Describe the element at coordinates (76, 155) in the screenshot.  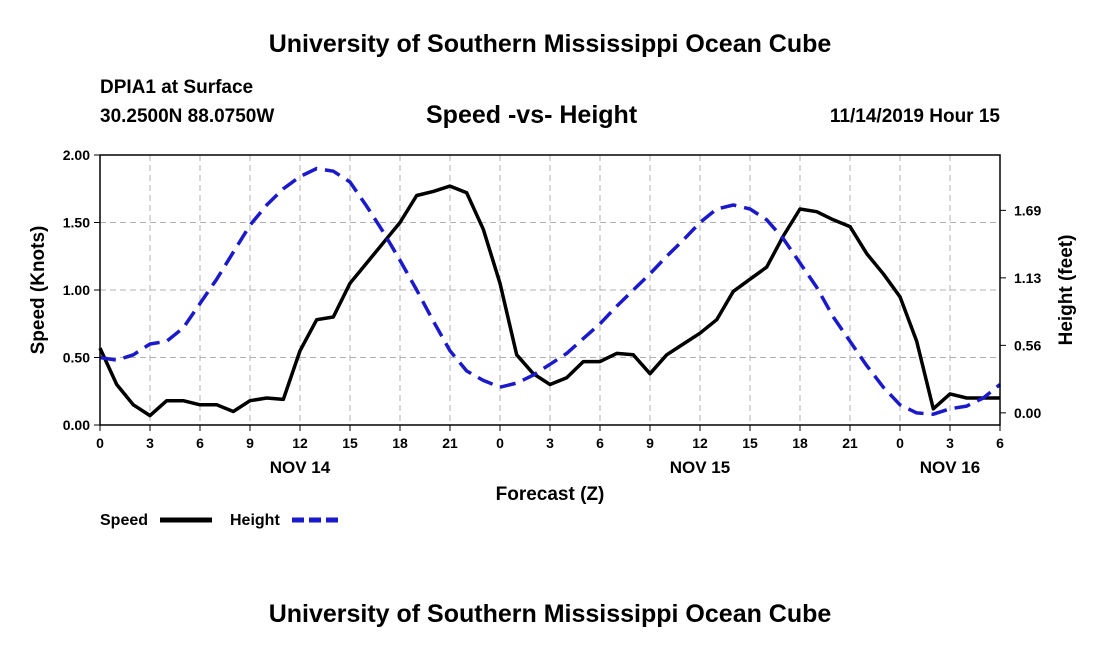
I see `y-tick-label: 2.00` at that location.